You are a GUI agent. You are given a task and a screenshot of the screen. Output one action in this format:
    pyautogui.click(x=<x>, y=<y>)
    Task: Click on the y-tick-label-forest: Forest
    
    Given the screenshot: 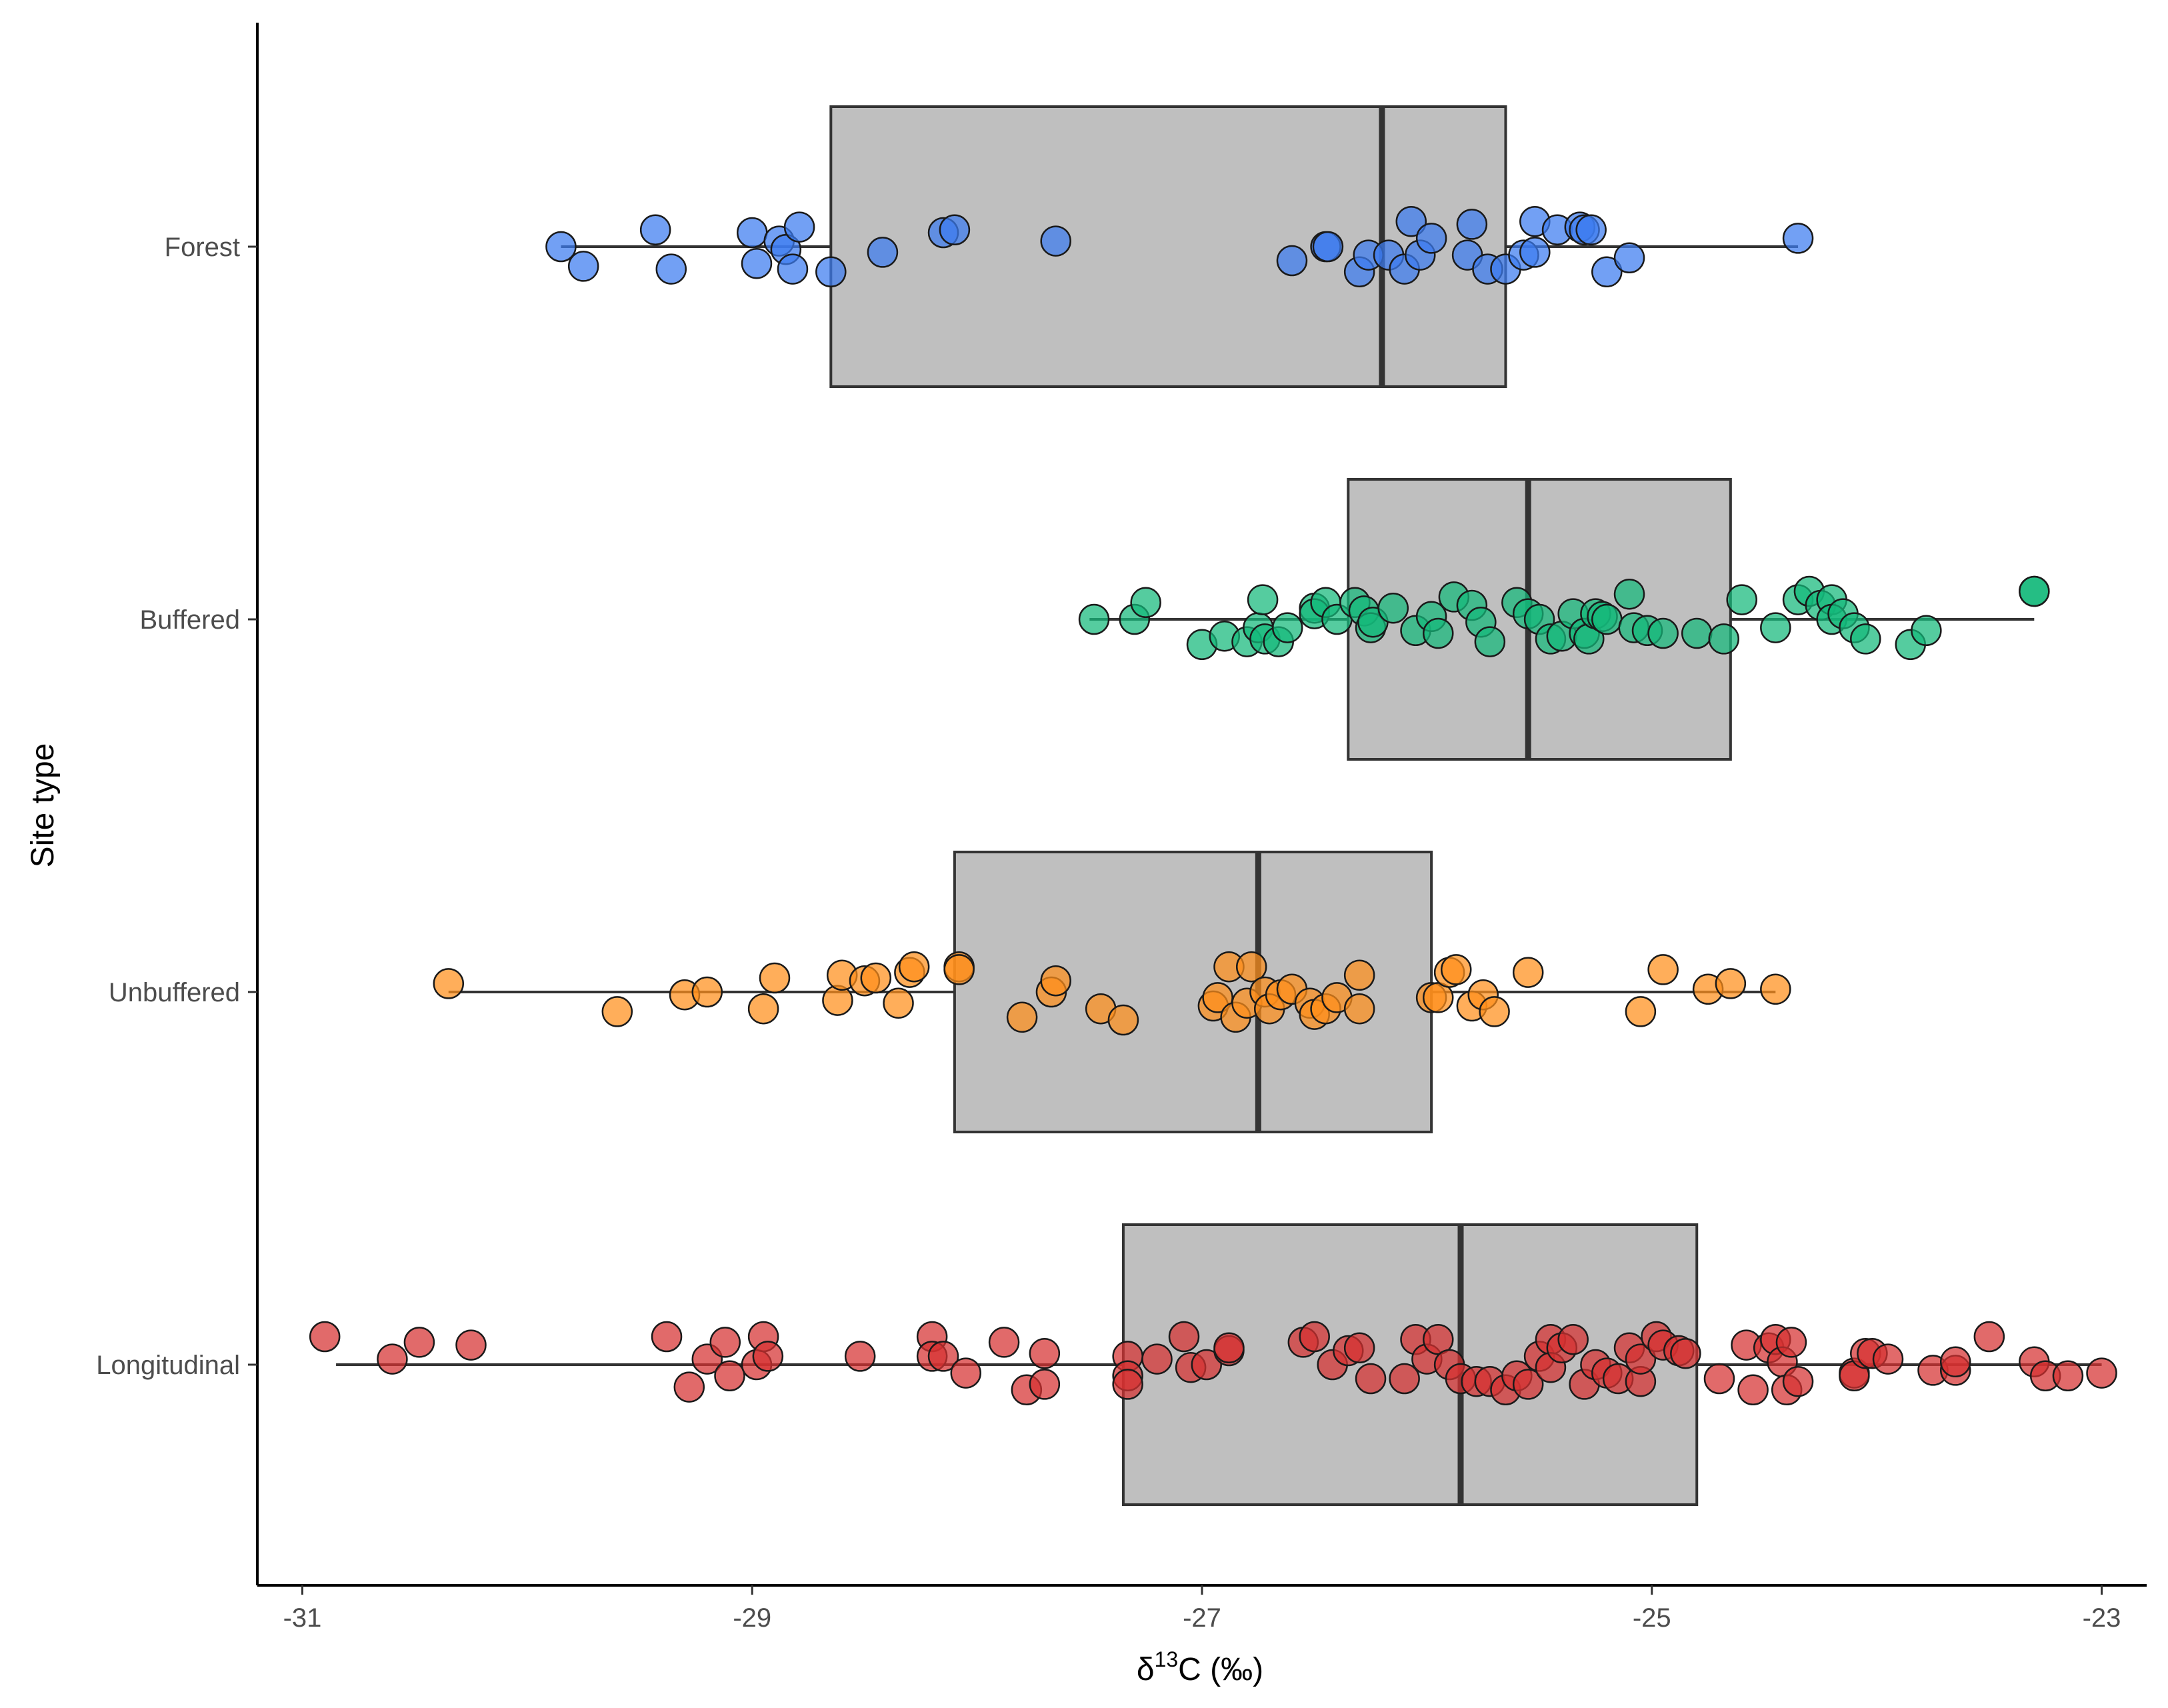 What is the action you would take?
    pyautogui.click(x=202, y=247)
    